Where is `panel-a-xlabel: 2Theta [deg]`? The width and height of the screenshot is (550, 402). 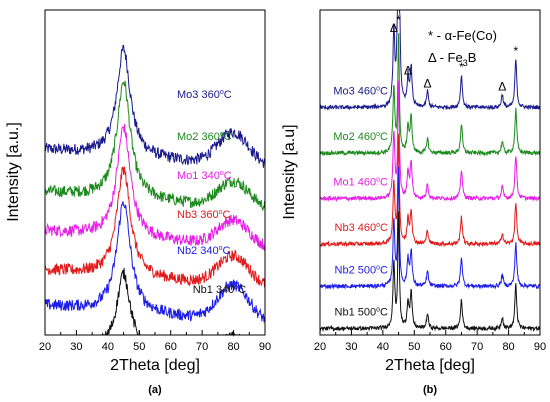 panel-a-xlabel: 2Theta [deg] is located at coordinates (155, 365).